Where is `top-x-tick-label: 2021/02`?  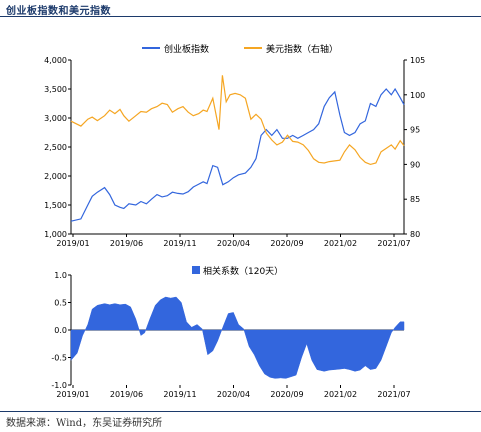
top-x-tick-label: 2021/02 is located at coordinates (340, 243).